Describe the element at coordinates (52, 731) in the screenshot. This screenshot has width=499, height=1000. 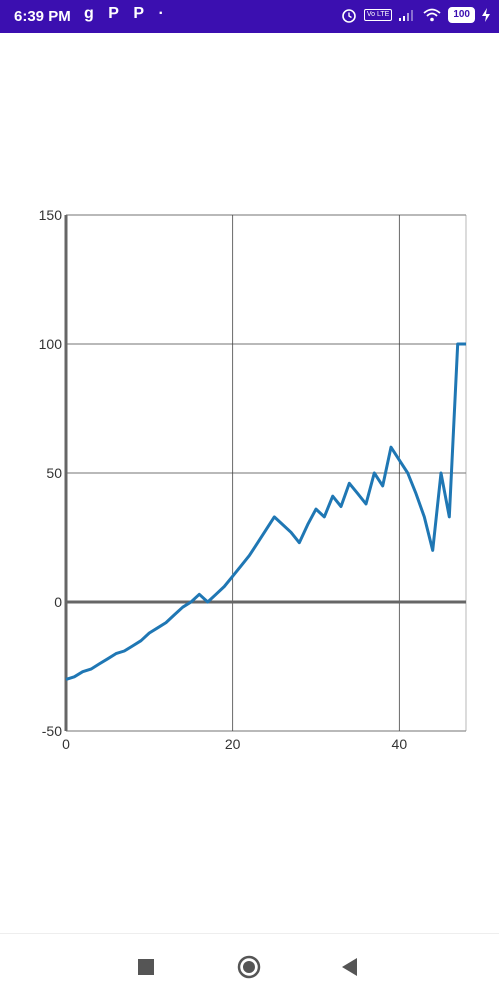
I see `y-tick-label: -50` at that location.